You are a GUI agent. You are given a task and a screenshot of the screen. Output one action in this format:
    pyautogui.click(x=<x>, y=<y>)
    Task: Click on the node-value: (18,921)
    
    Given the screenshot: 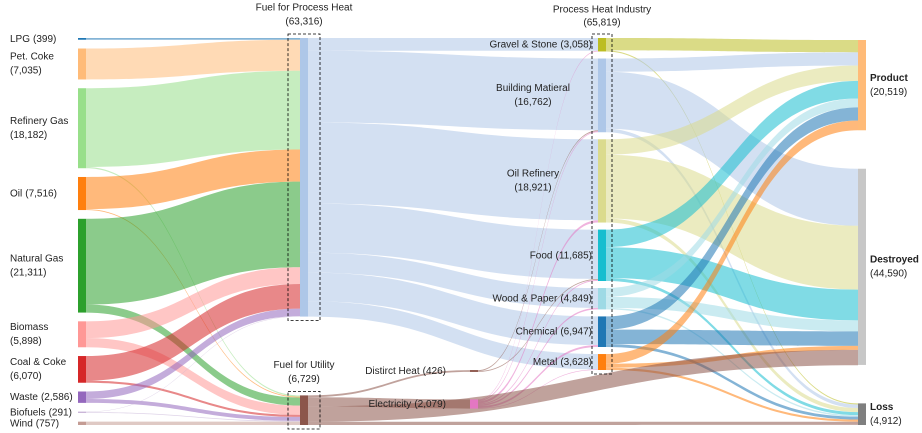 What is the action you would take?
    pyautogui.click(x=532, y=188)
    